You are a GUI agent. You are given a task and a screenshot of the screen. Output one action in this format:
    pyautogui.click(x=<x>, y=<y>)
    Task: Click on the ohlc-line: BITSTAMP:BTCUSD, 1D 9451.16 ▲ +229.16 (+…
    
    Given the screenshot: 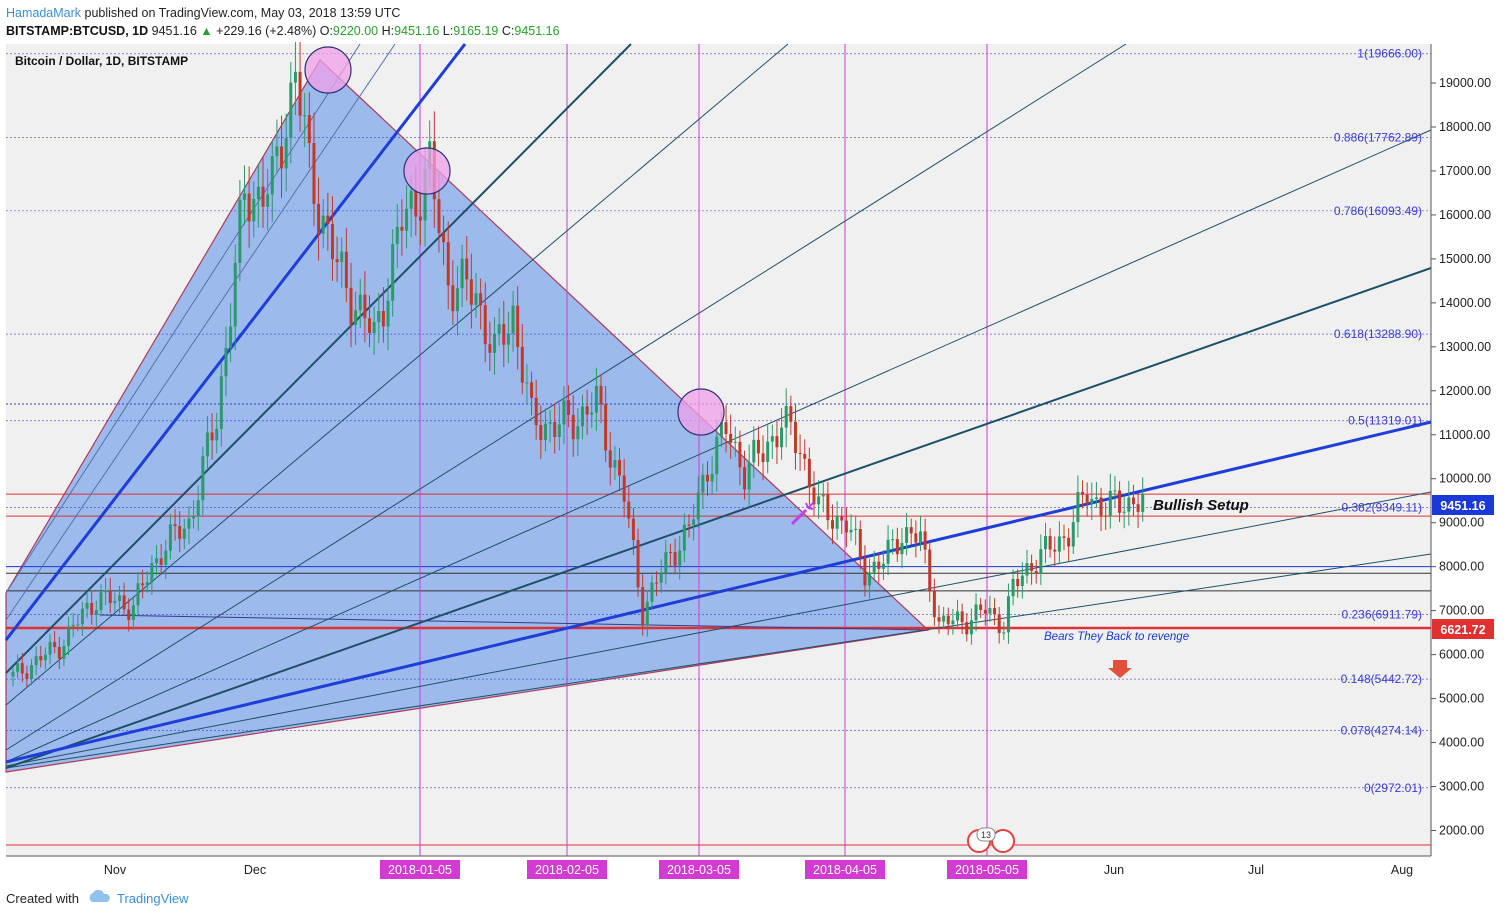 What is the action you would take?
    pyautogui.click(x=283, y=31)
    